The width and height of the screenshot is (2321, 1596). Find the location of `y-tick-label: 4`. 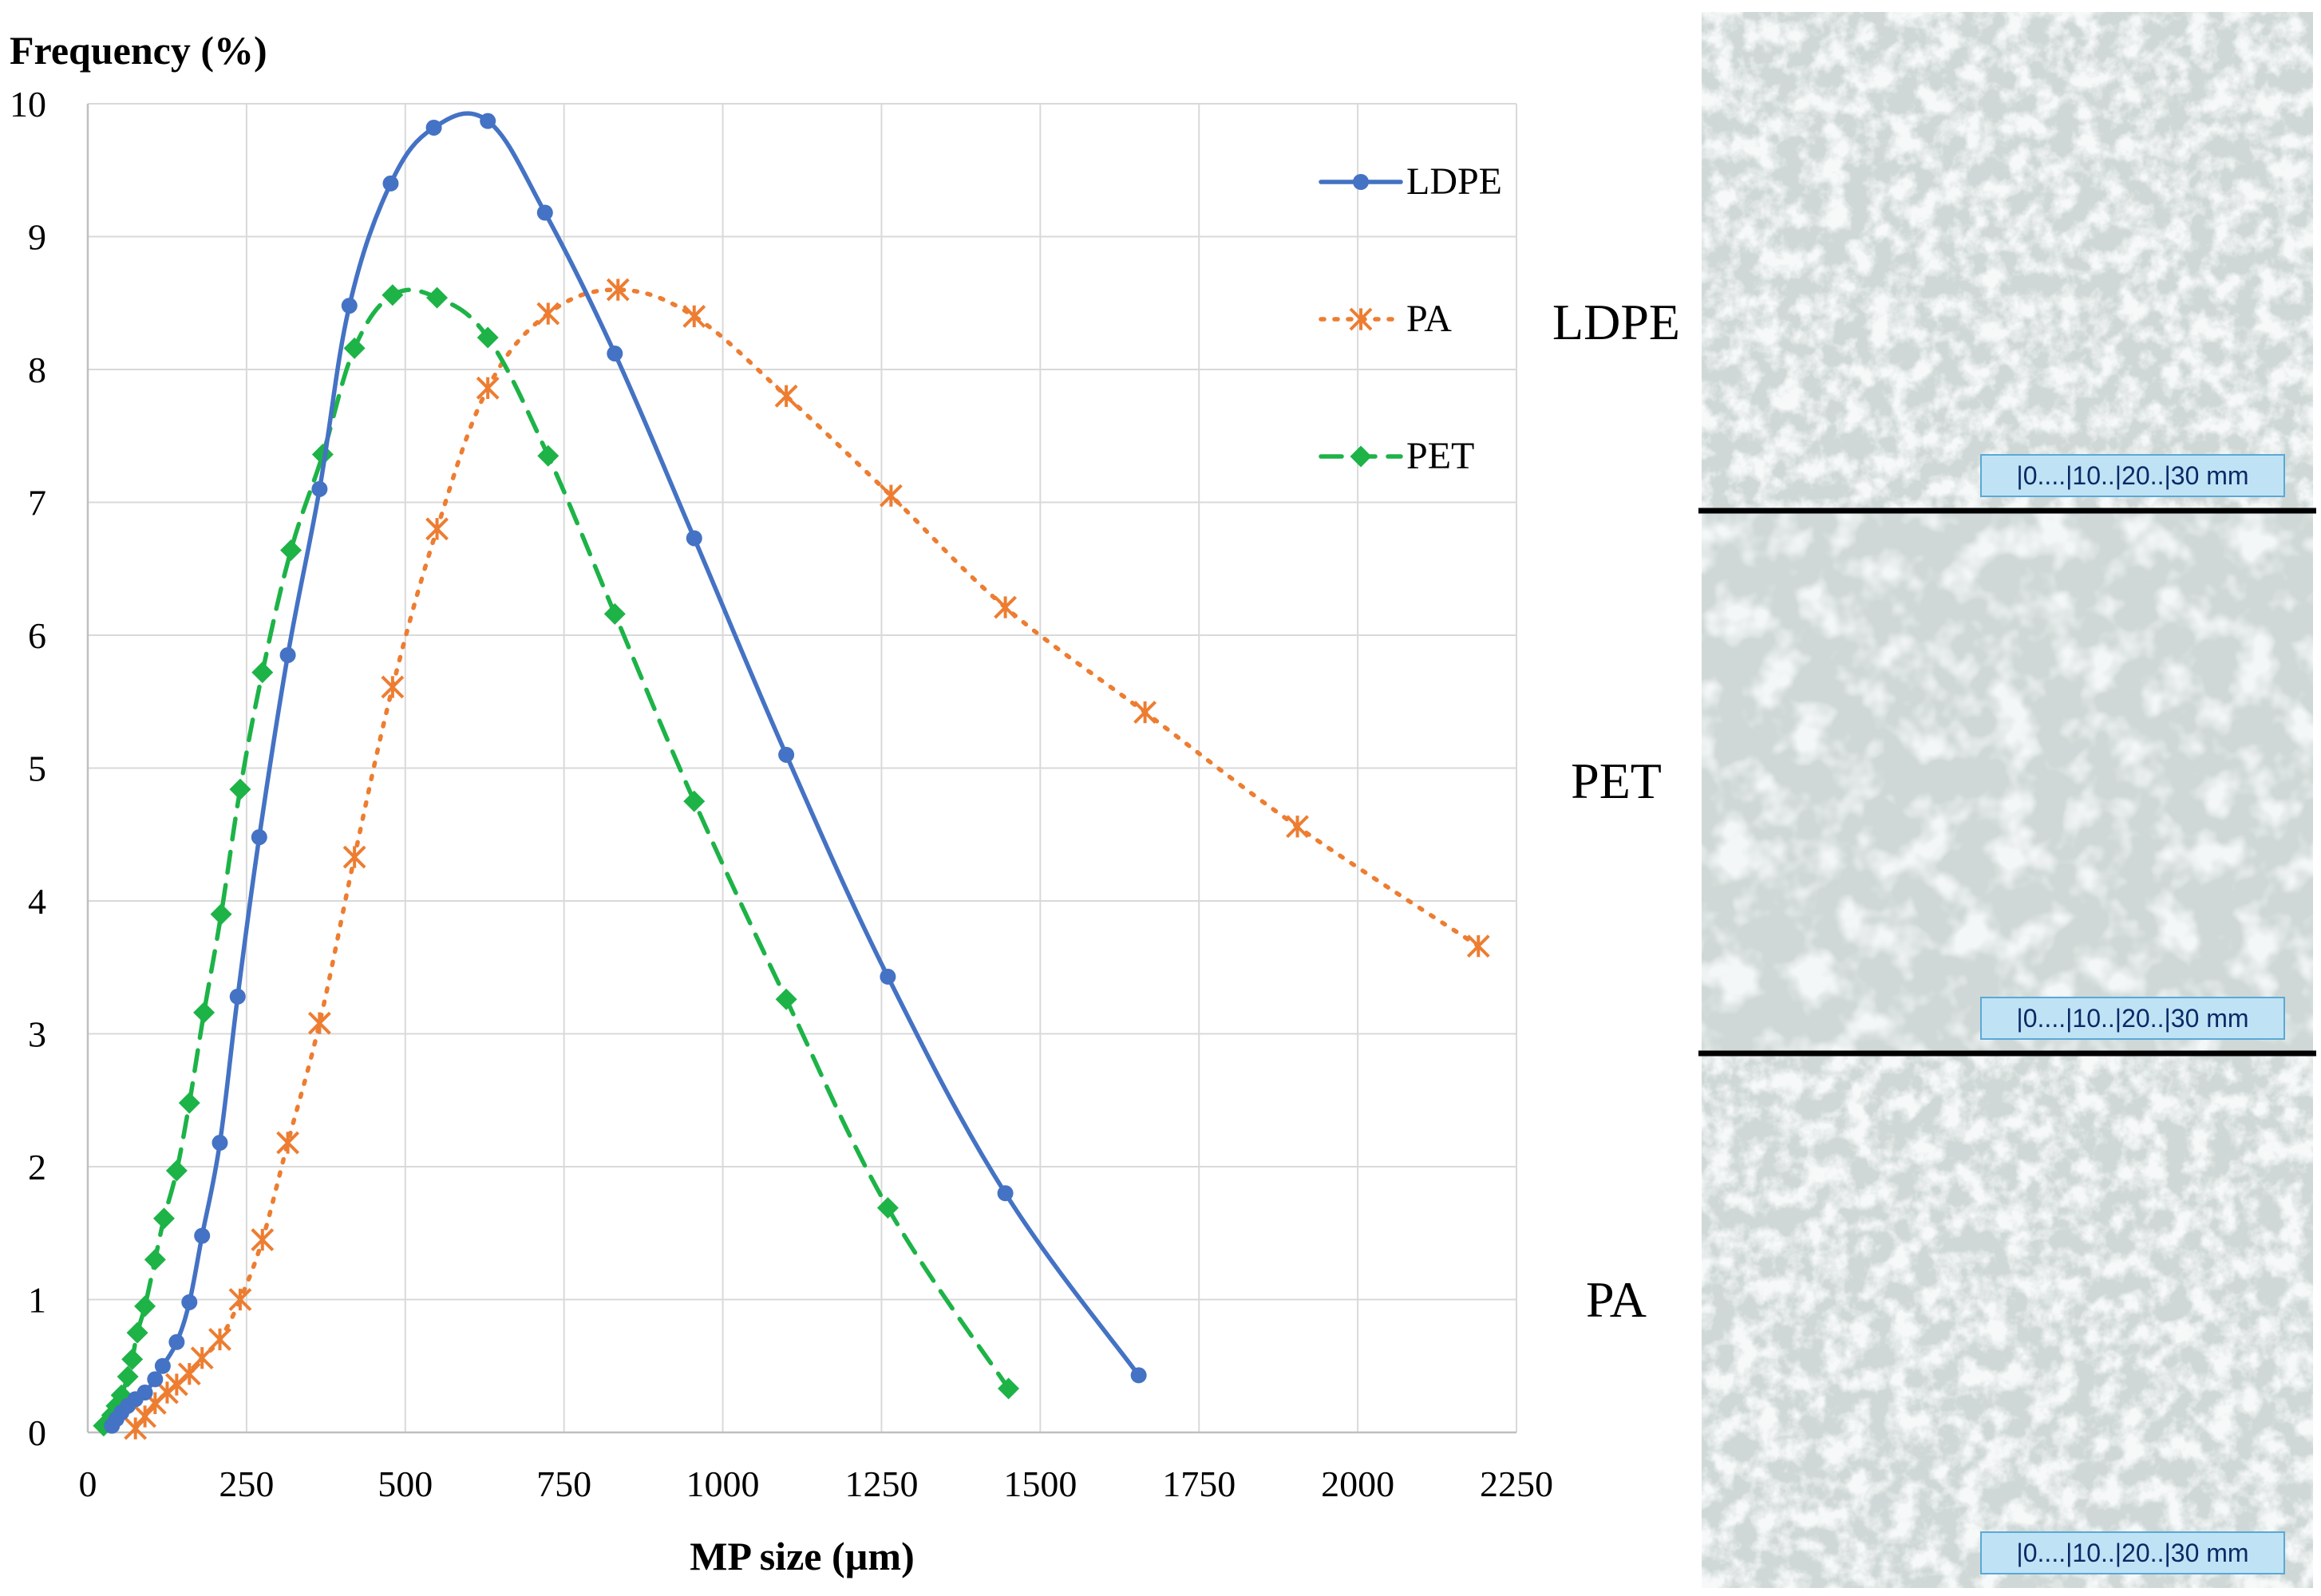

y-tick-label: 4 is located at coordinates (37, 901).